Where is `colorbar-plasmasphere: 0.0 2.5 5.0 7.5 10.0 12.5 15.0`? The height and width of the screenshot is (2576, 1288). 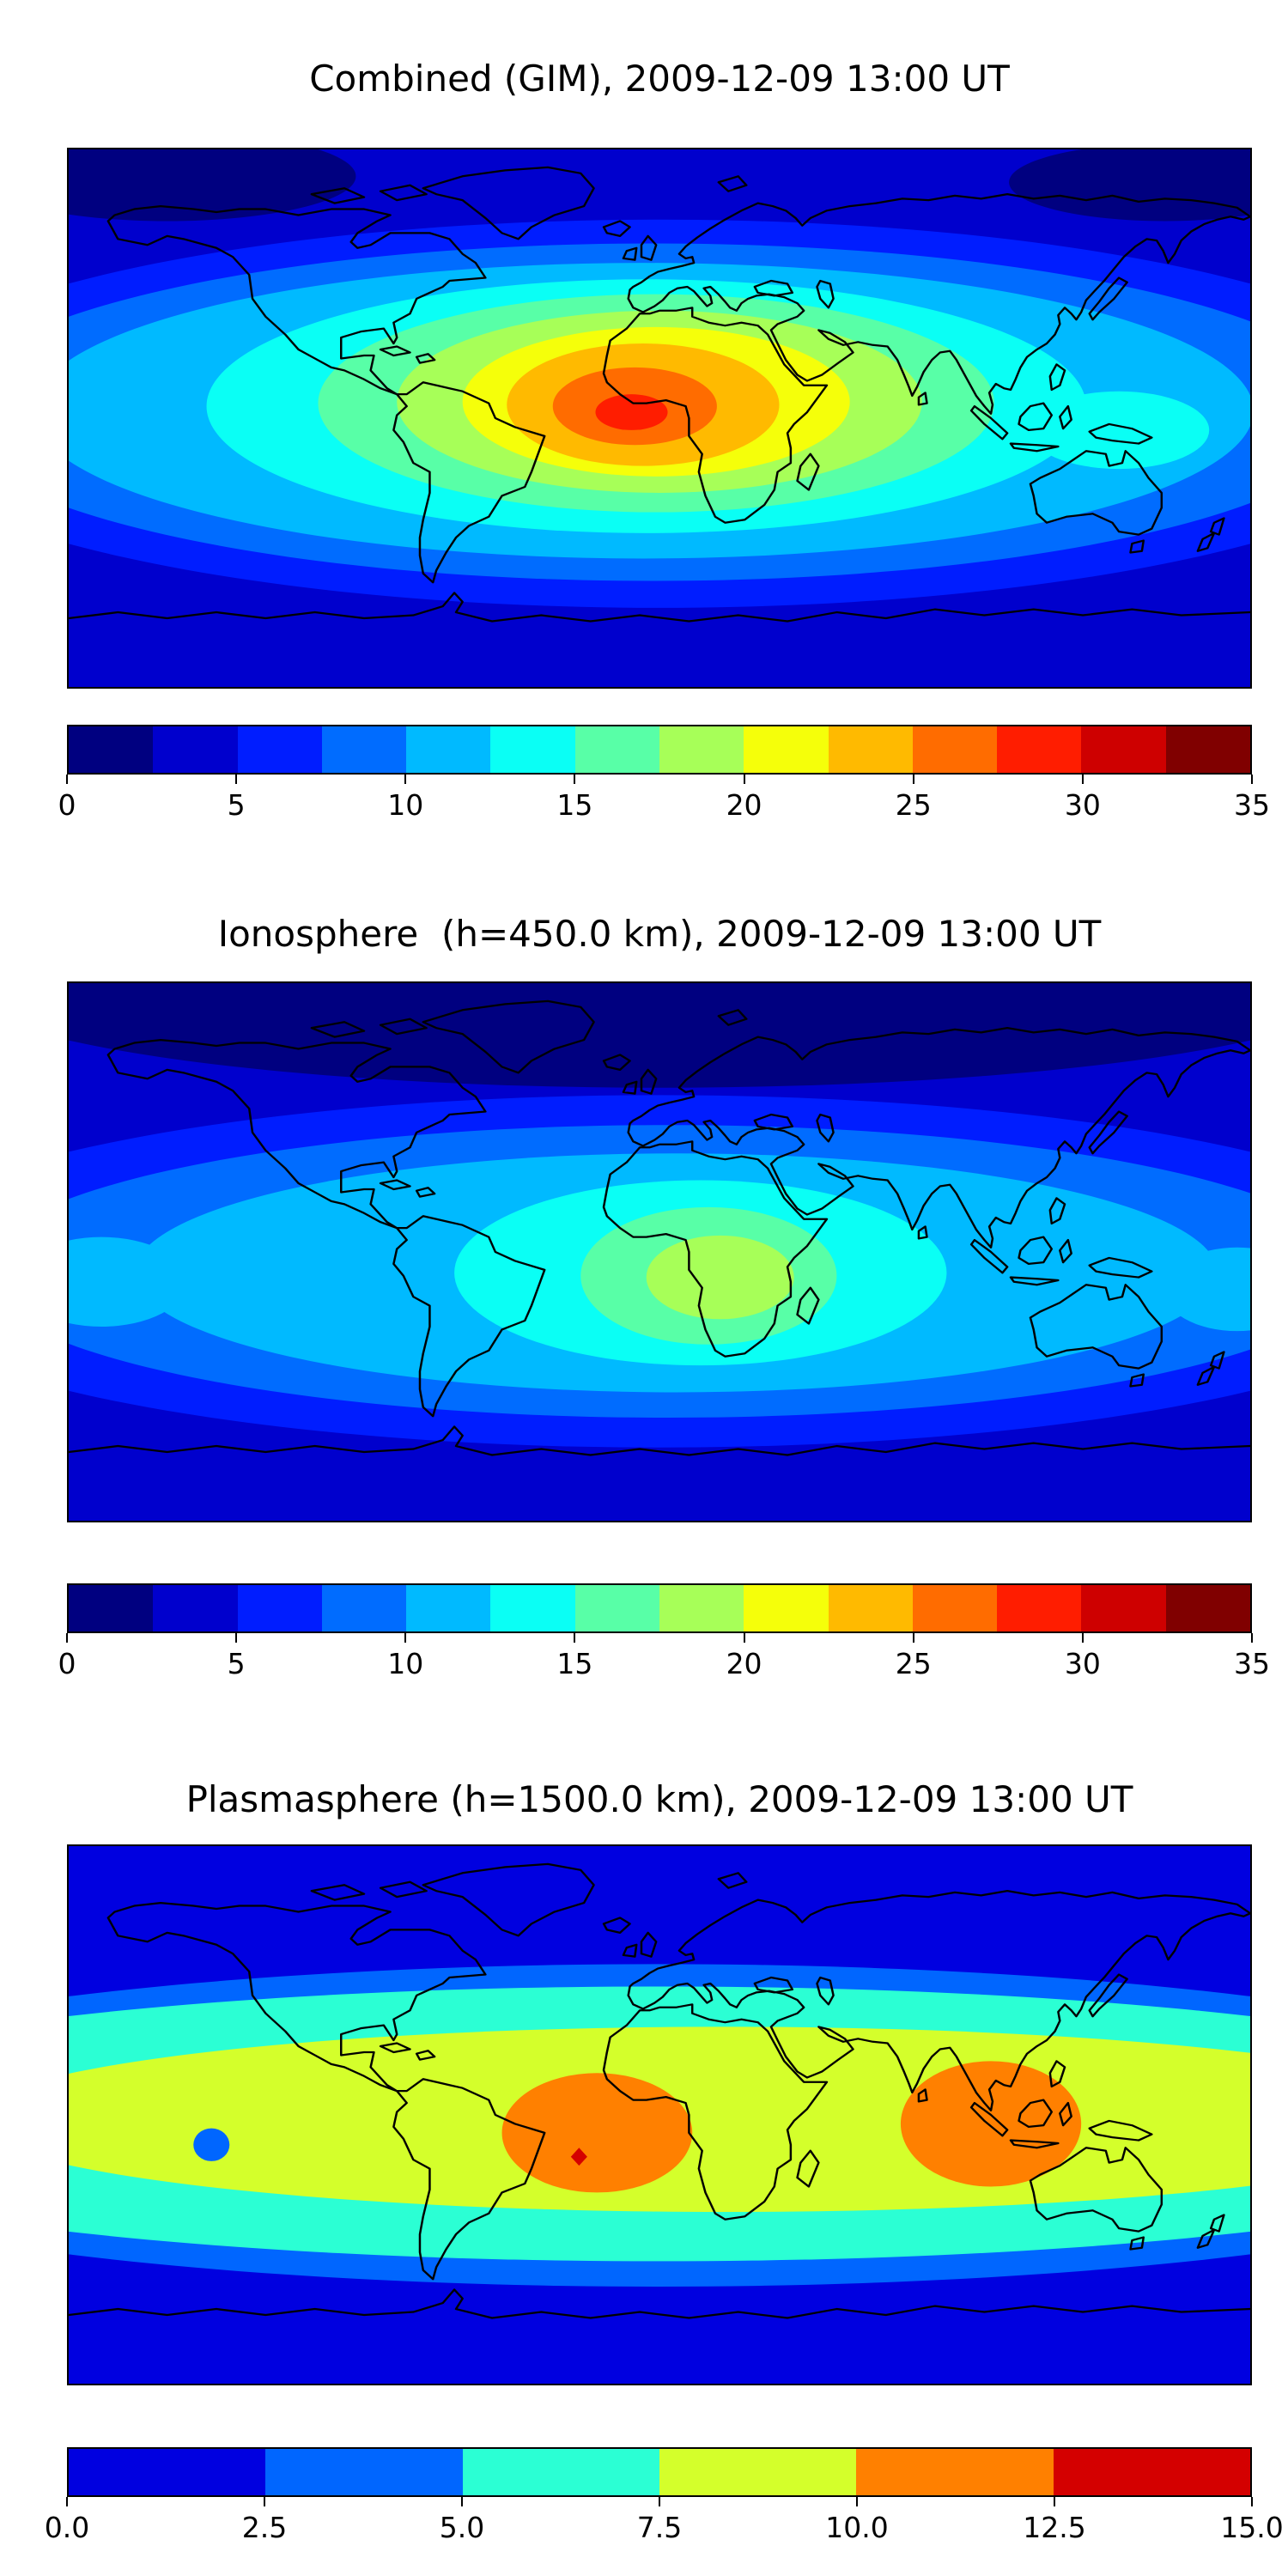 colorbar-plasmasphere: 0.0 2.5 5.0 7.5 10.0 12.5 15.0 is located at coordinates (664, 2495).